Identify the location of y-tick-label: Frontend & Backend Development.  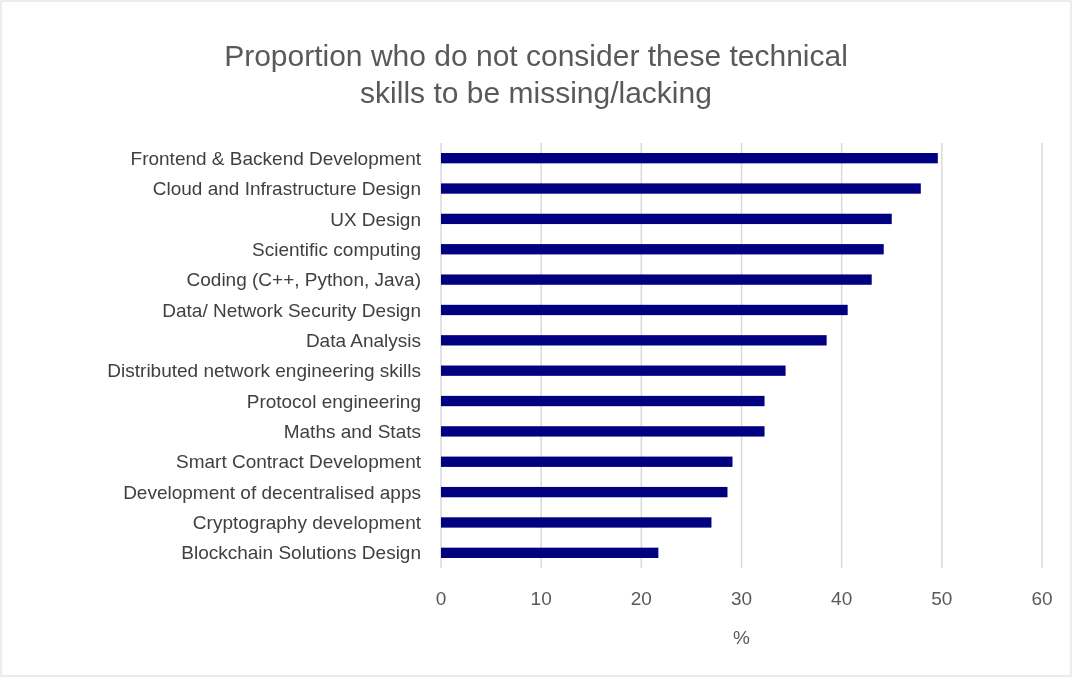
(276, 158).